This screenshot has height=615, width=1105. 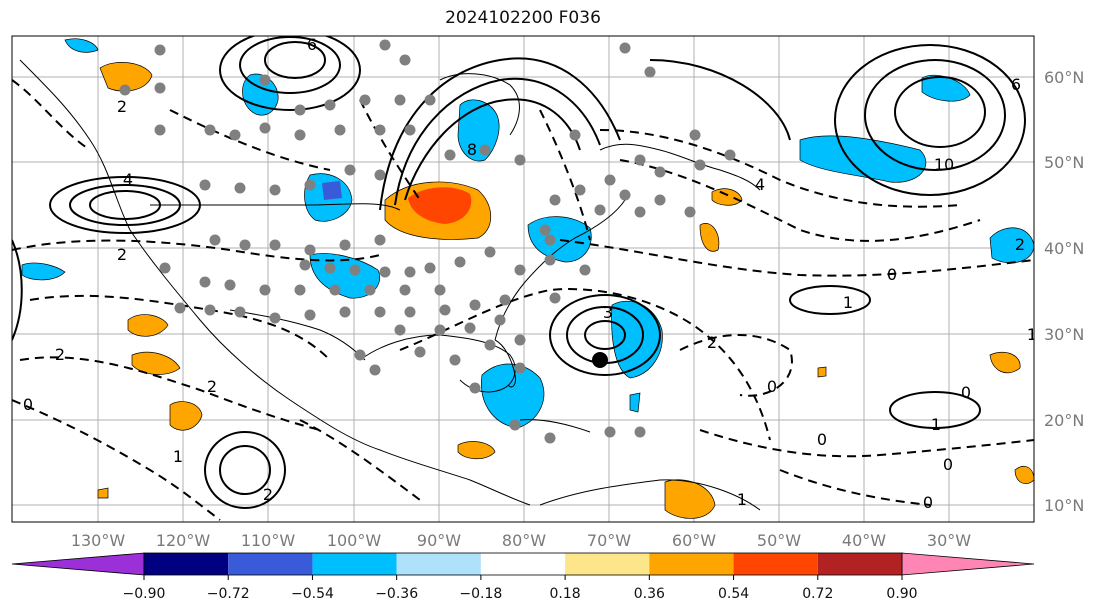 What do you see at coordinates (98, 540) in the screenshot?
I see `lon-label: 130°W` at bounding box center [98, 540].